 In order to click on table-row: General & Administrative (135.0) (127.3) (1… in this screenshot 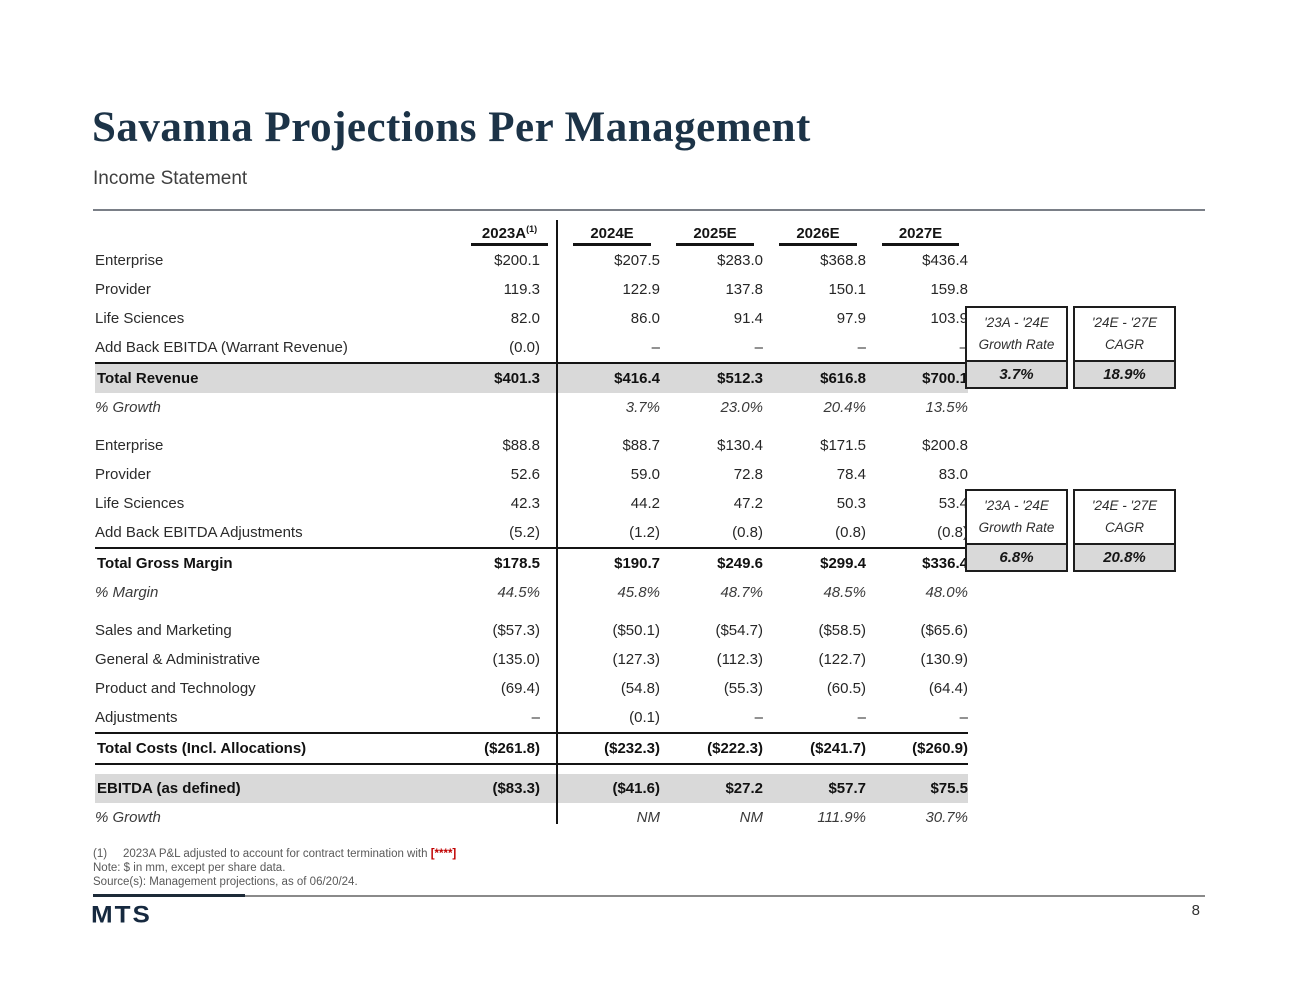, I will do `click(531, 659)`.